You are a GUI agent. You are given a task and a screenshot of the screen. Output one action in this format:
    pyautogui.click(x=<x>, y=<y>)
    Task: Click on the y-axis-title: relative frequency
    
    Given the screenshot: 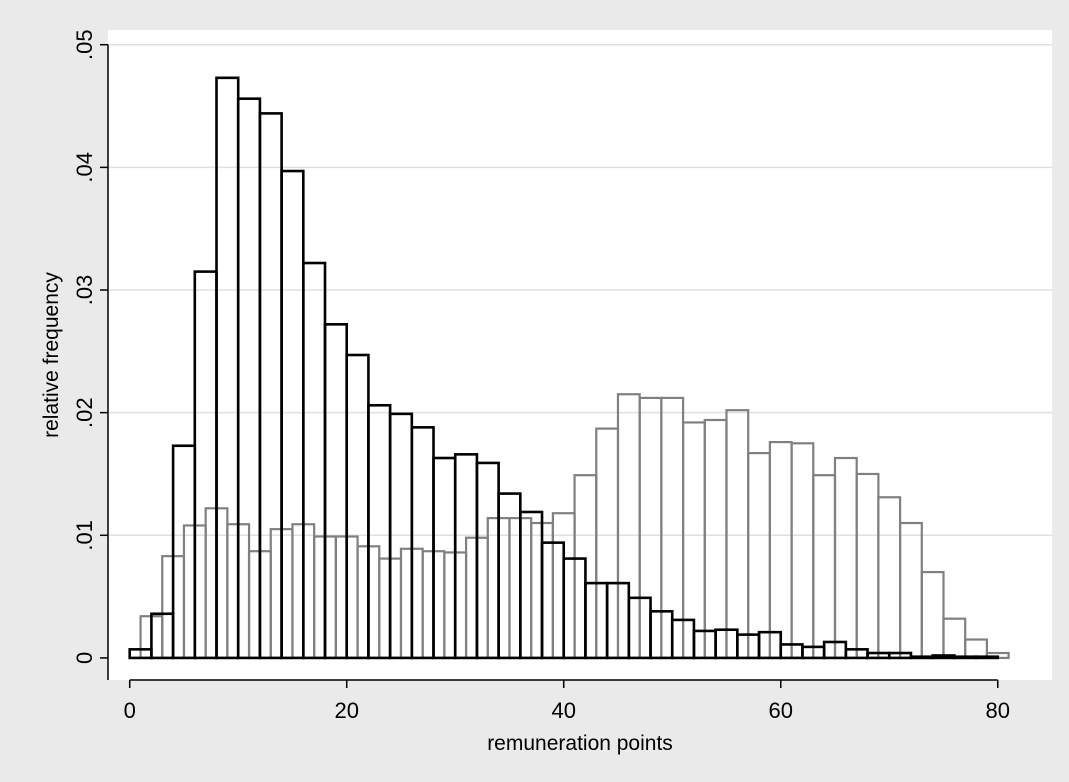 What is the action you would take?
    pyautogui.click(x=51, y=355)
    